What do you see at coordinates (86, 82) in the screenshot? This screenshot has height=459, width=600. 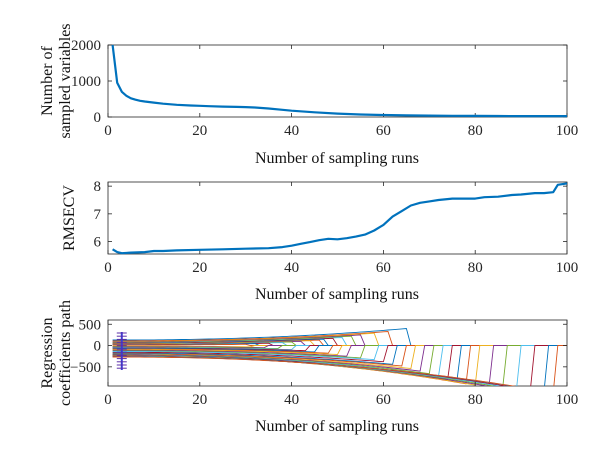 I see `y-tick-label: 1000` at bounding box center [86, 82].